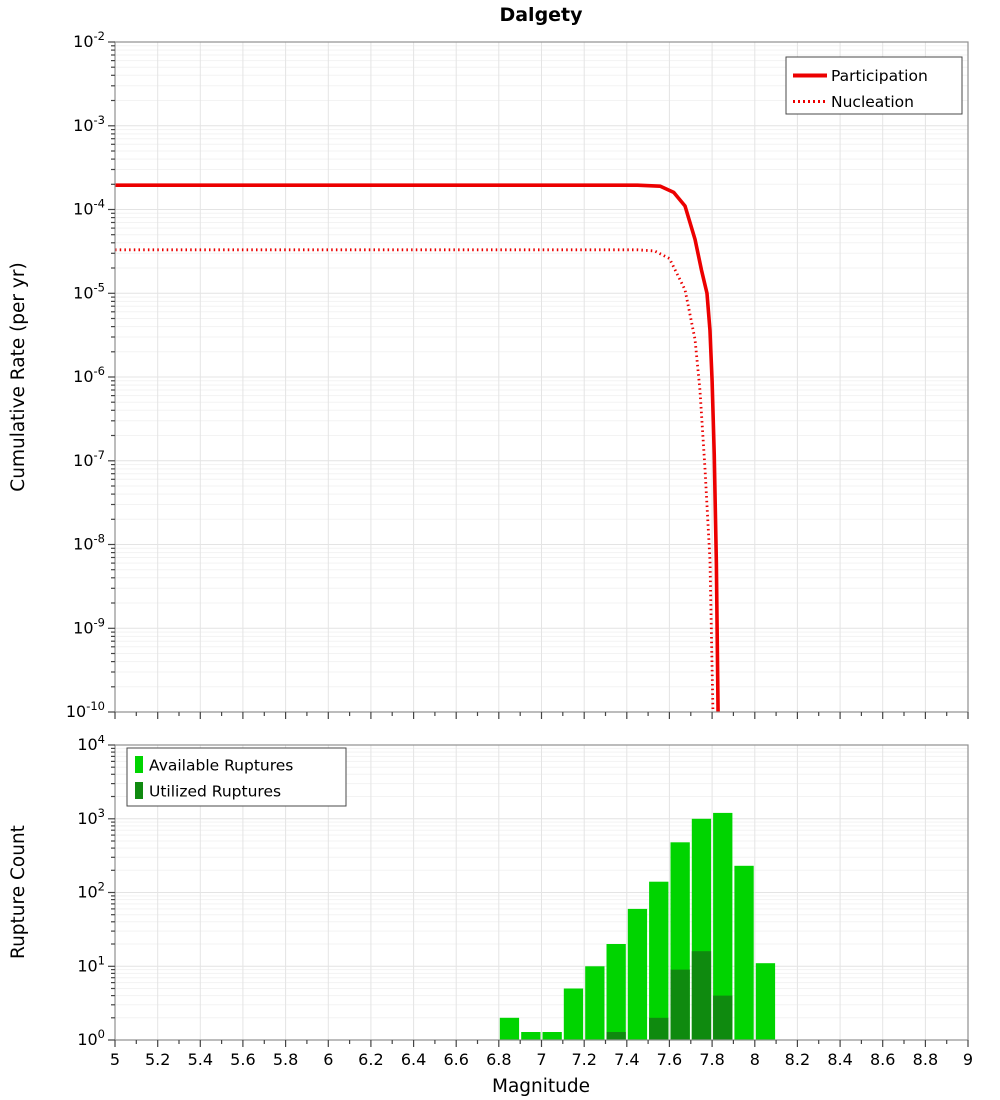  What do you see at coordinates (139, 790) in the screenshot?
I see `utilized-ruptures-swatch` at bounding box center [139, 790].